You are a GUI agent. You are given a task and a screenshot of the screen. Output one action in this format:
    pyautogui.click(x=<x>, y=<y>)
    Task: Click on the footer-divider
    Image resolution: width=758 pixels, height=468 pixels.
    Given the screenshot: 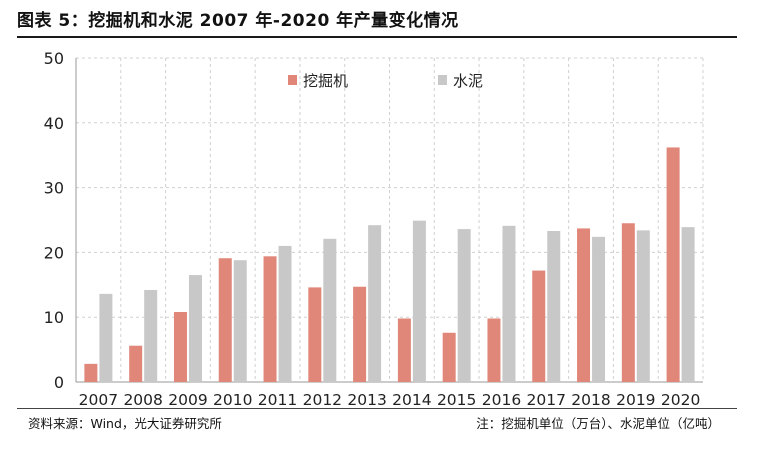 What is the action you would take?
    pyautogui.click(x=377, y=408)
    